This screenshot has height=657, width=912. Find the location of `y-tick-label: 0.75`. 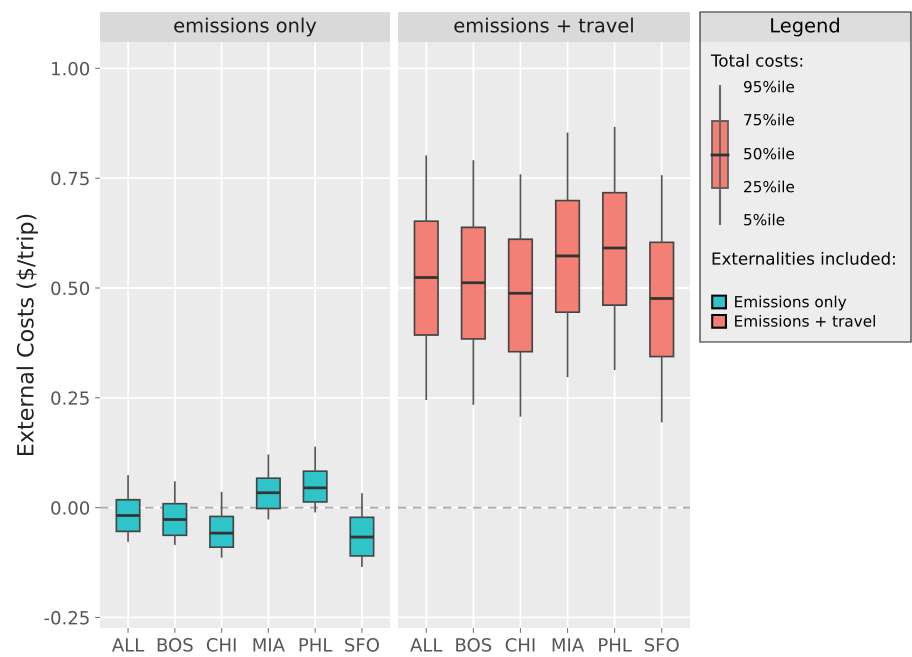

y-tick-label: 0.75 is located at coordinates (70, 179).